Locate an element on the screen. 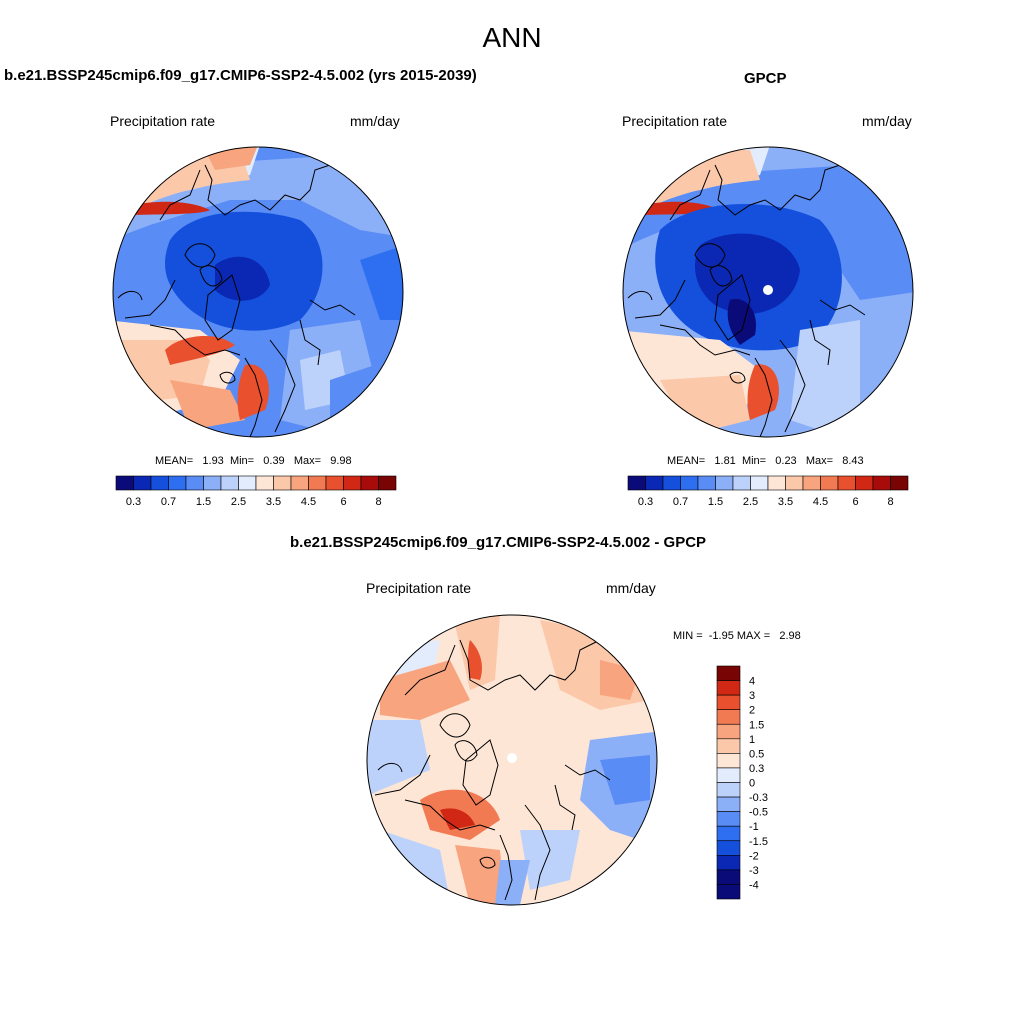 The image size is (1024, 1024). colorbar-obs-tick-label: 2.5 is located at coordinates (750, 502).